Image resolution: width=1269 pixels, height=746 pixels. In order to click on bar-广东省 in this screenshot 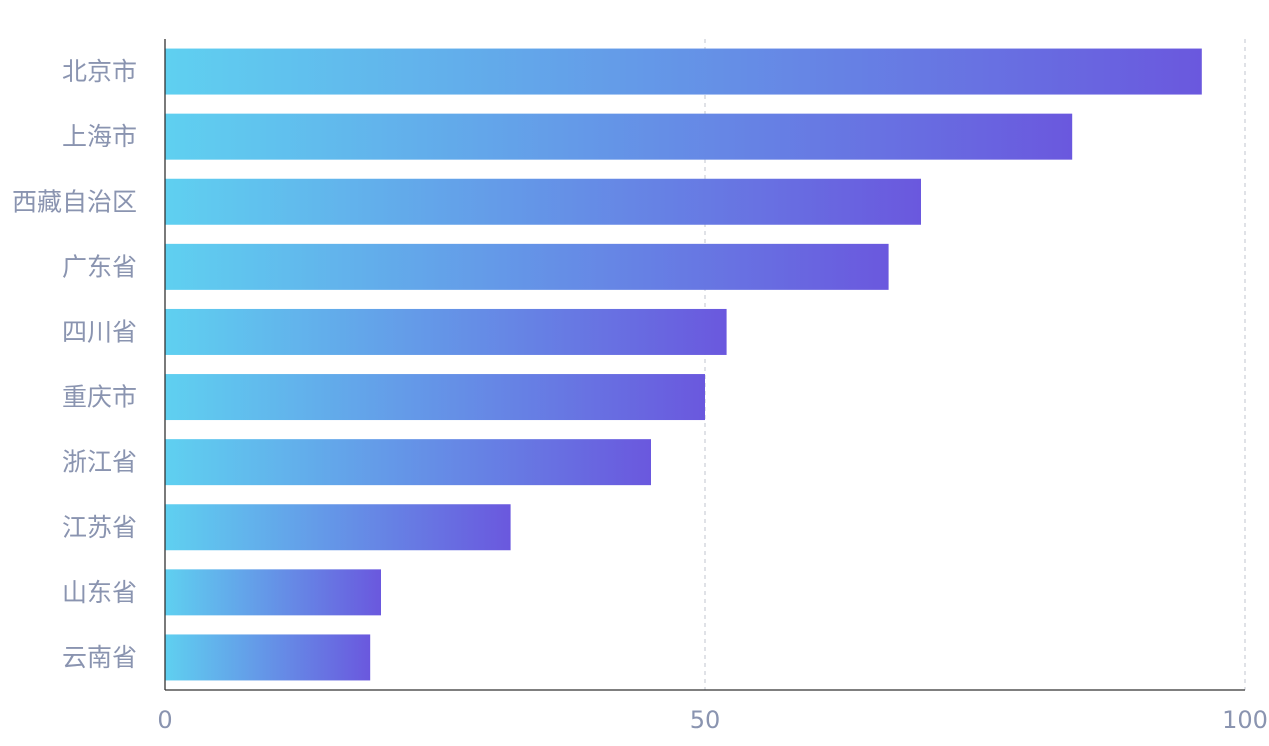, I will do `click(527, 266)`.